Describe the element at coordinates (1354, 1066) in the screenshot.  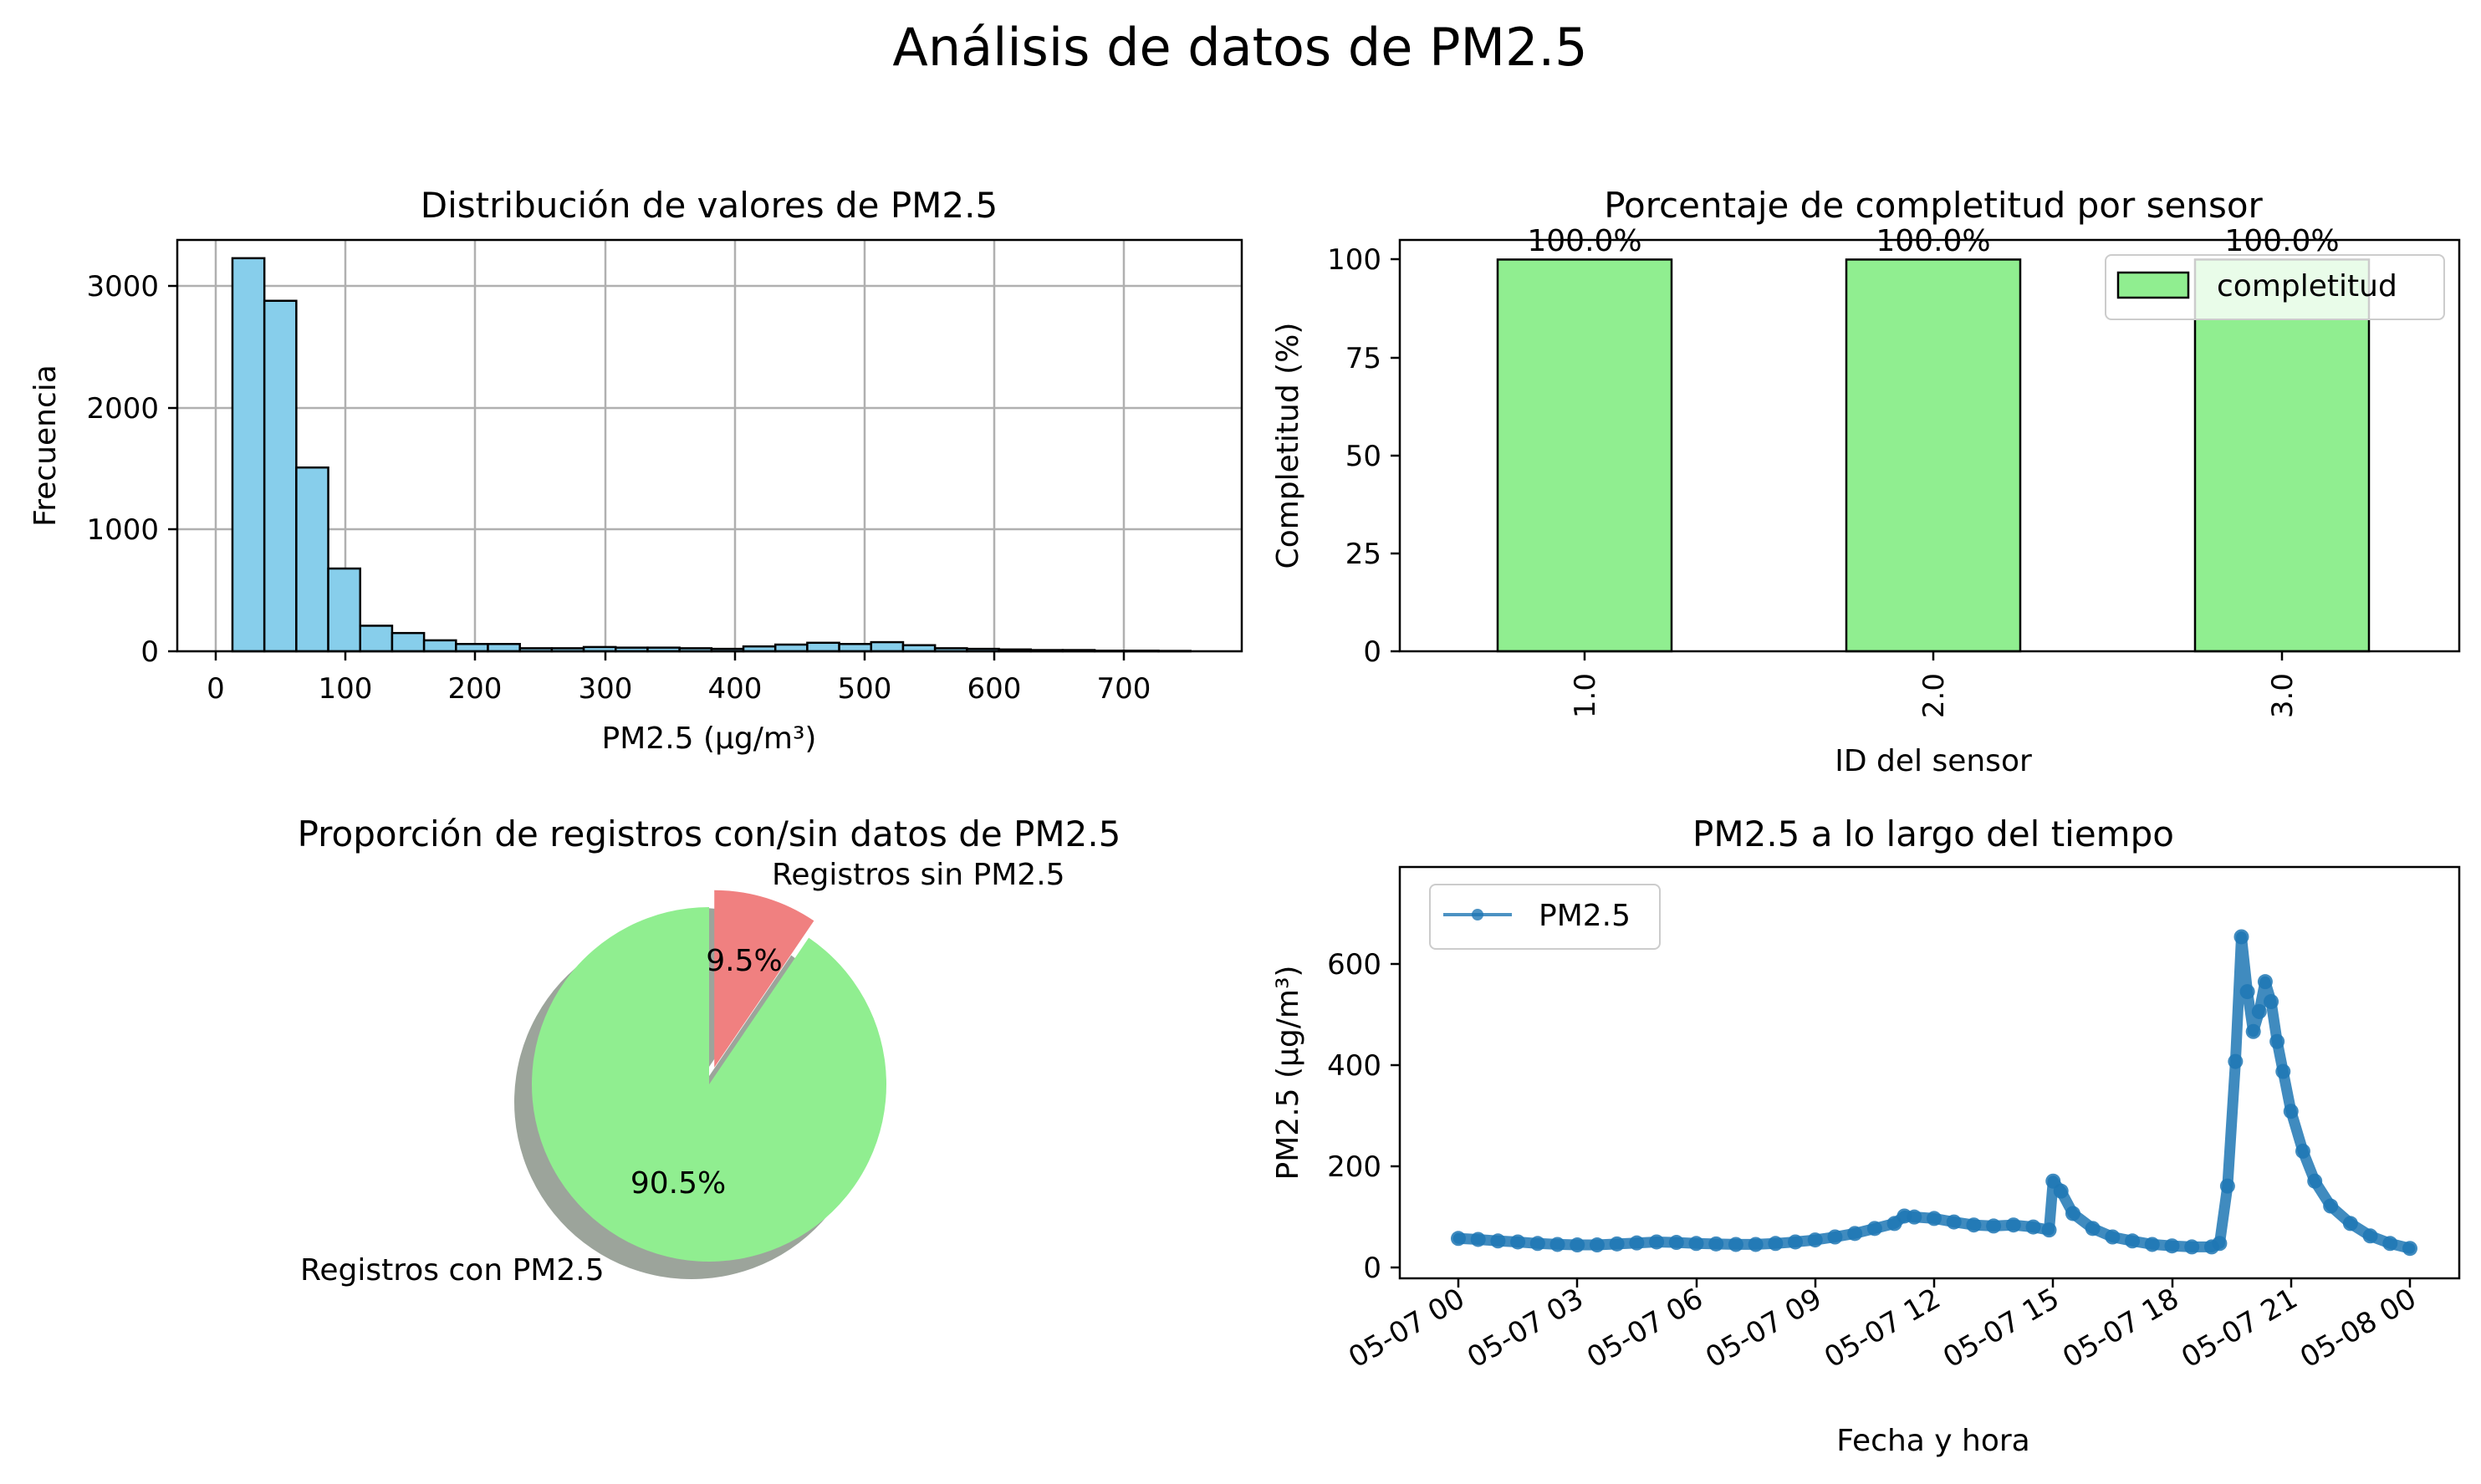
I see `y-tick-label: 400` at that location.